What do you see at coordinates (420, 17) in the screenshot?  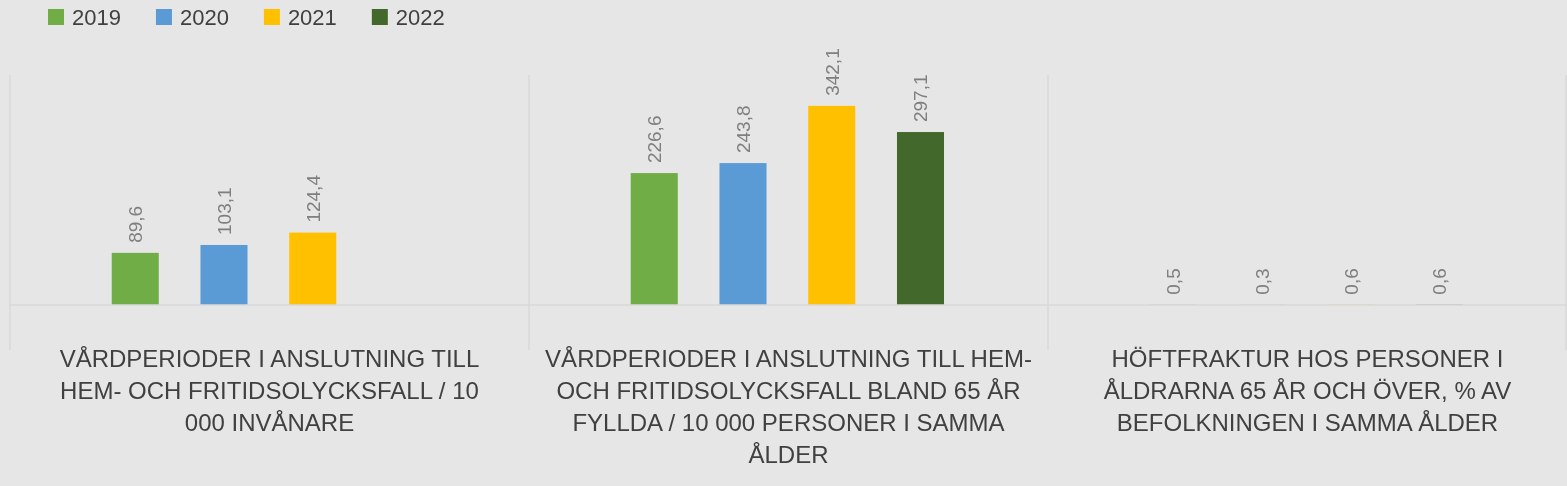 I see `legend-label: 2022` at bounding box center [420, 17].